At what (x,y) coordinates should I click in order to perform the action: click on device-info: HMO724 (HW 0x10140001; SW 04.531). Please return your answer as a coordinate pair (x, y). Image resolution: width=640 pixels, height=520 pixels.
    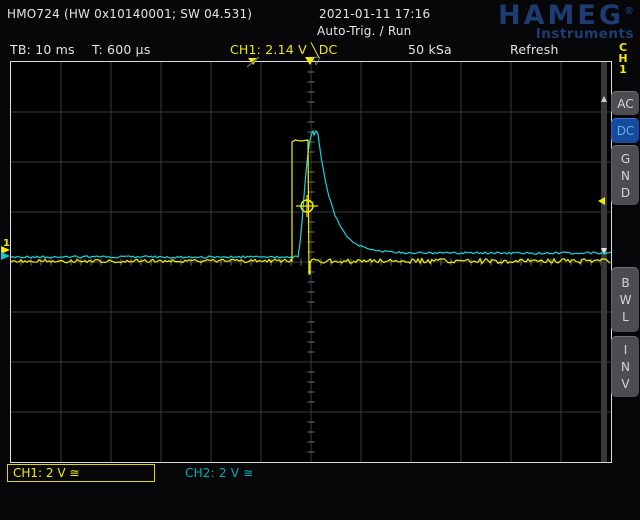
    Looking at the image, I should click on (130, 14).